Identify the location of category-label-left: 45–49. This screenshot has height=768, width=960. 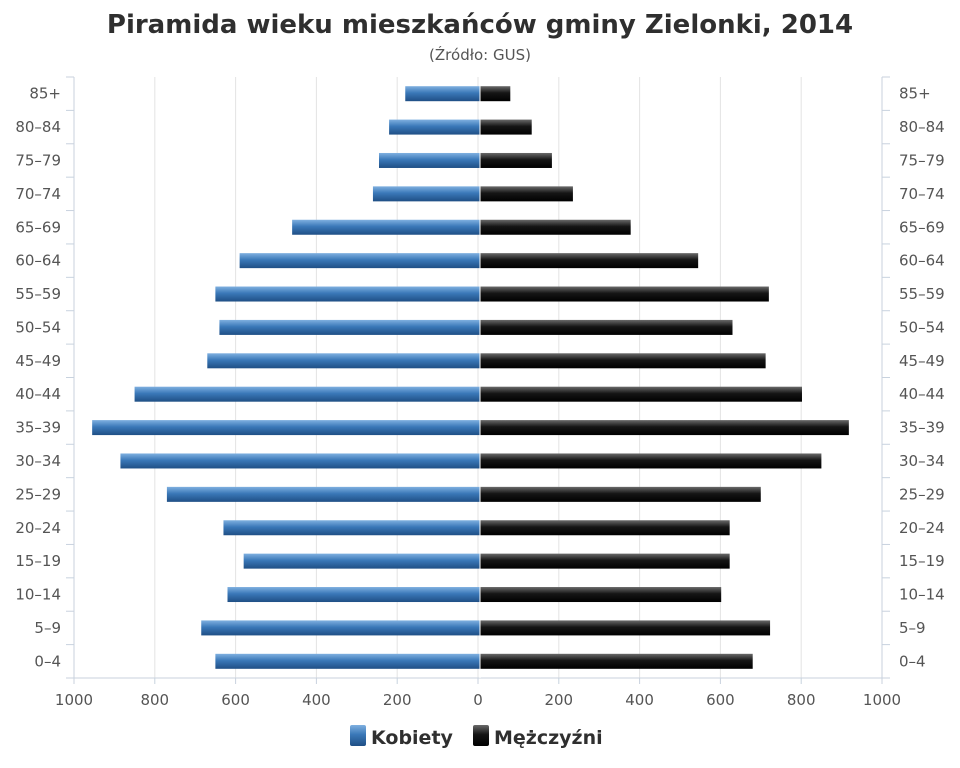
(38, 361).